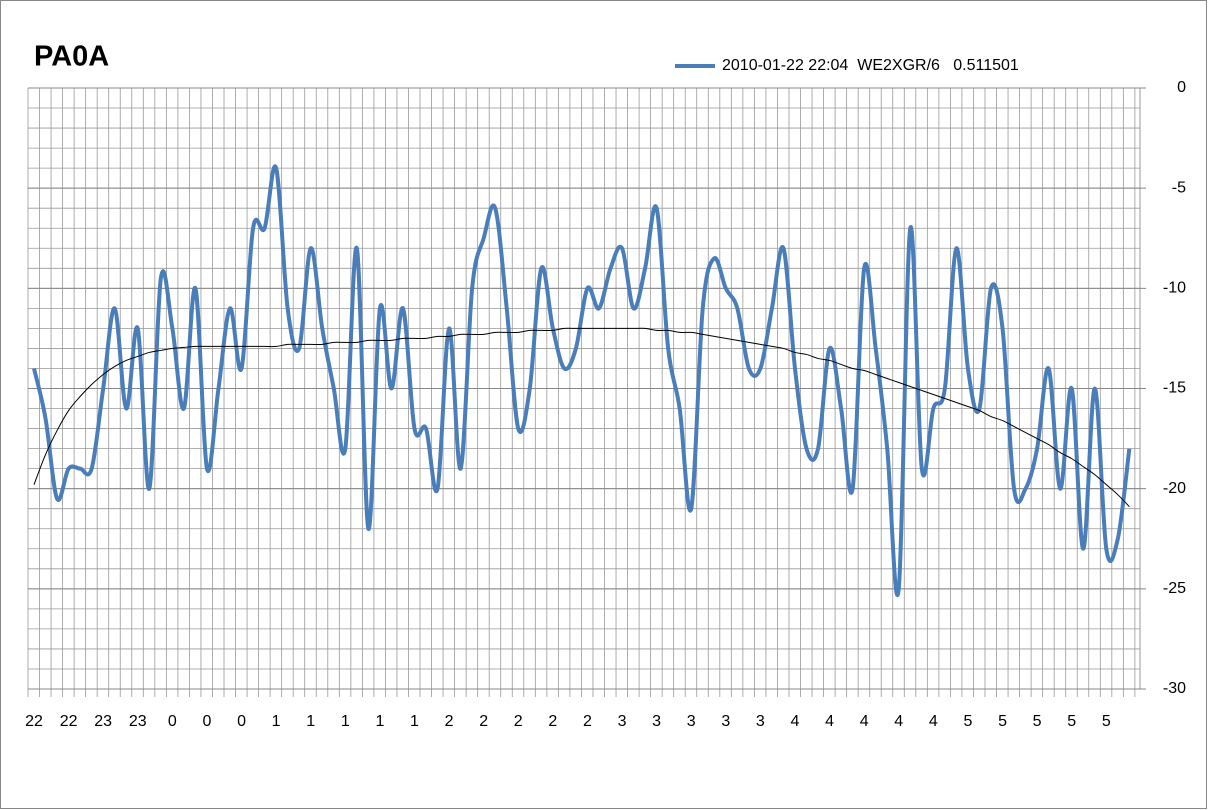 This screenshot has width=1208, height=810. Describe the element at coordinates (1181, 87) in the screenshot. I see `y-tick-label: 0` at that location.